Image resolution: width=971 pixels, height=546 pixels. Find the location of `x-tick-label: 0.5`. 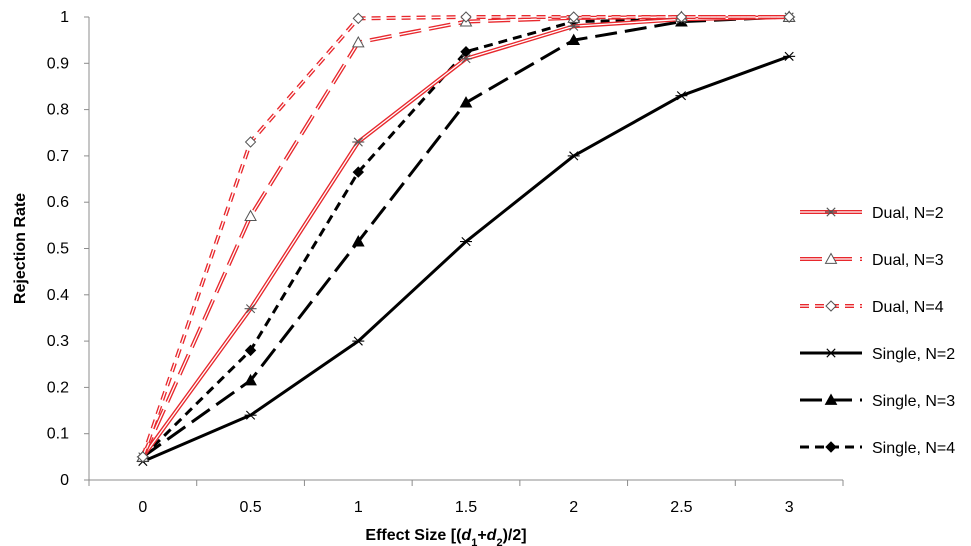

x-tick-label: 0.5 is located at coordinates (250, 507).